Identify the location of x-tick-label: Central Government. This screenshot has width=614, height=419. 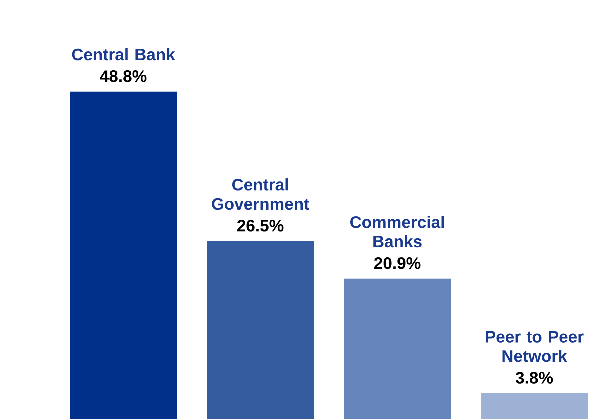
(261, 194).